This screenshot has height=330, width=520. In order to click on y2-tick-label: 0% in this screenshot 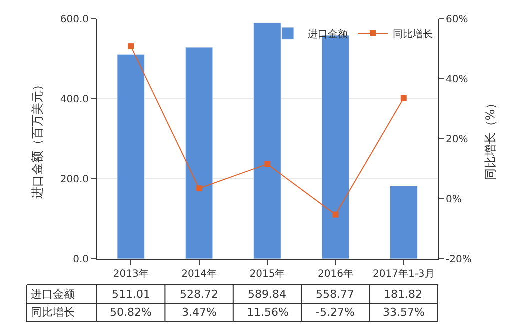, I will do `click(454, 200)`.